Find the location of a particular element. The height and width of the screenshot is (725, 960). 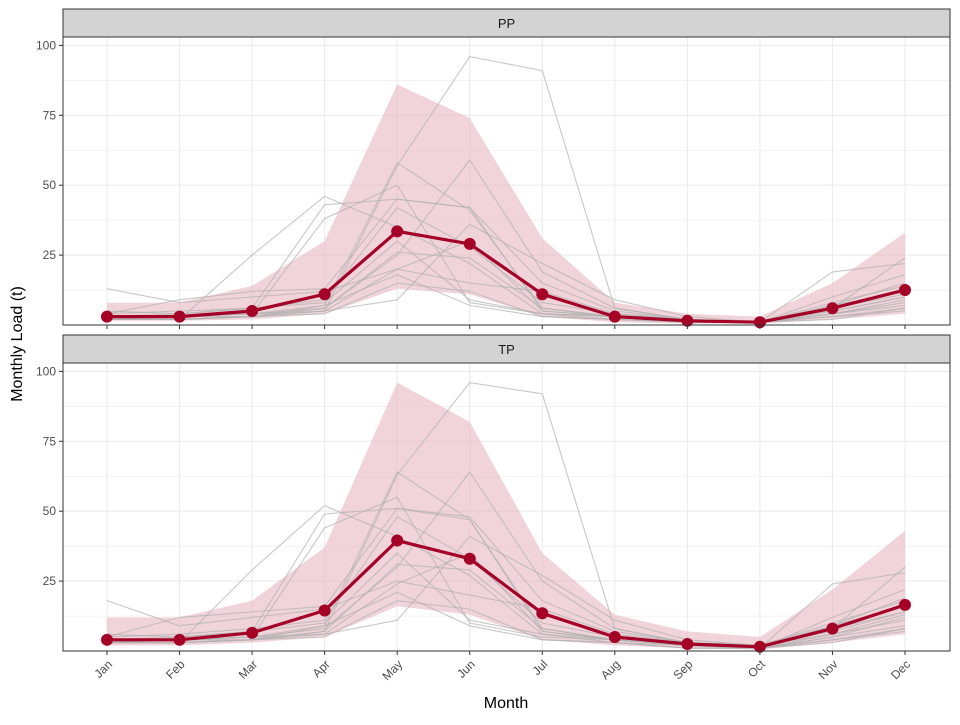

y-axis-title: Monthly Load (t) is located at coordinates (17, 344).